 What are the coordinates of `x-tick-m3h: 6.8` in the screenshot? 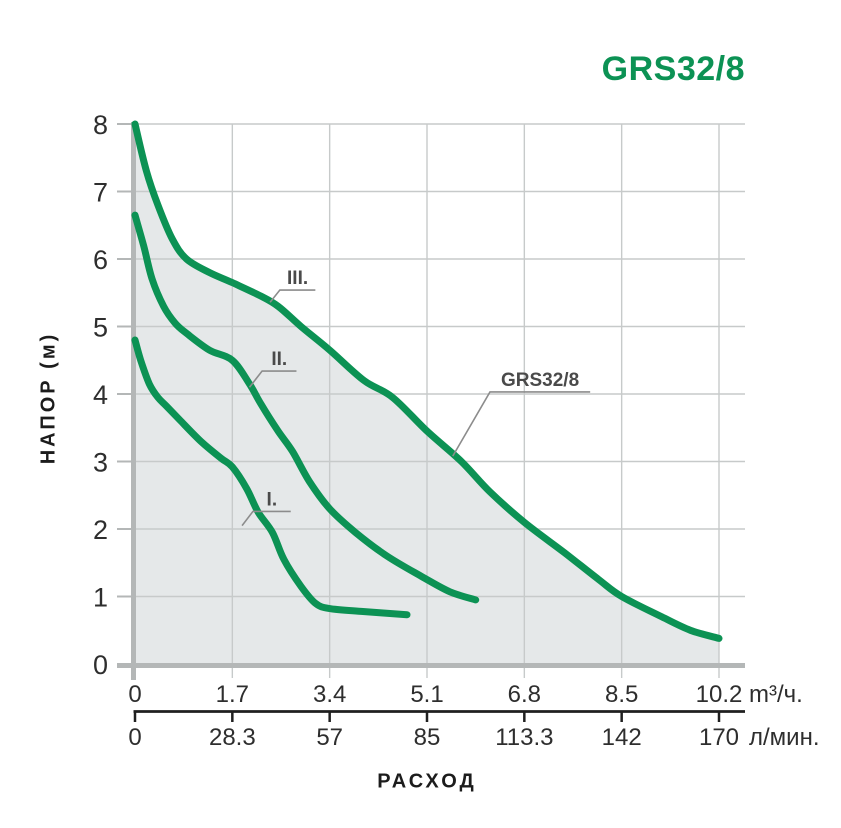 It's located at (524, 694).